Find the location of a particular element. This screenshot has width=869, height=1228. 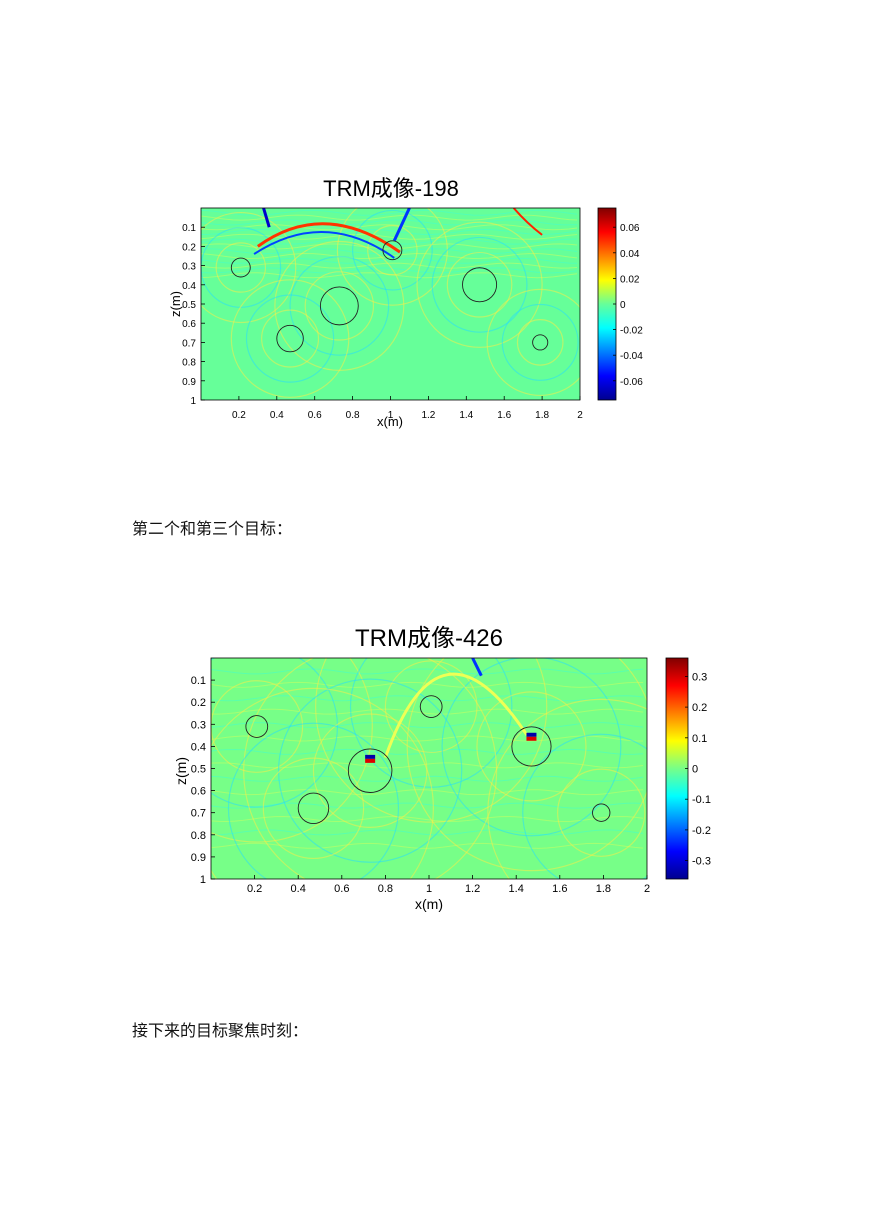

colorbar-tick-label: 0.2 is located at coordinates (699, 708).